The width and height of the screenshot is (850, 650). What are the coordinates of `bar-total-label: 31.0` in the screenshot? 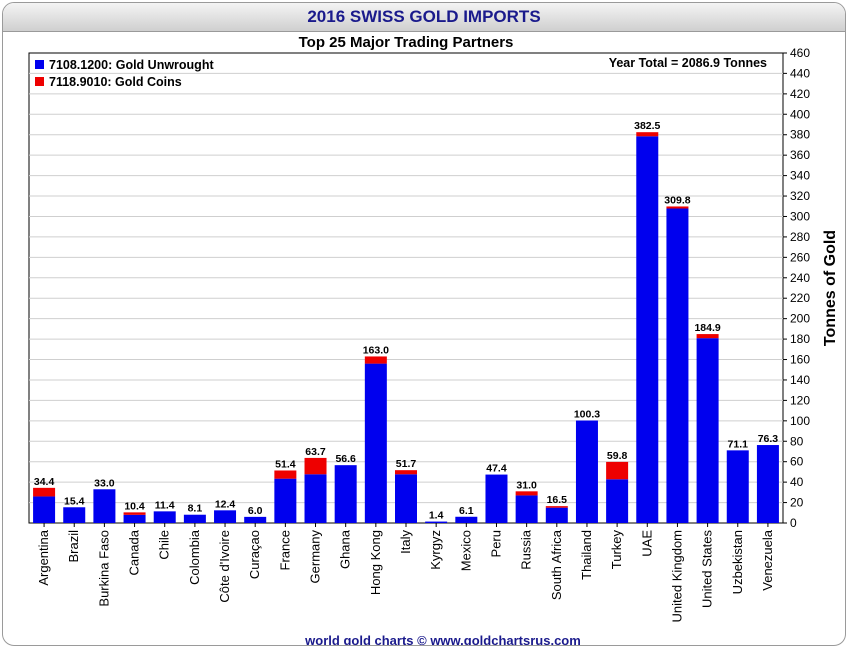 It's located at (526, 485).